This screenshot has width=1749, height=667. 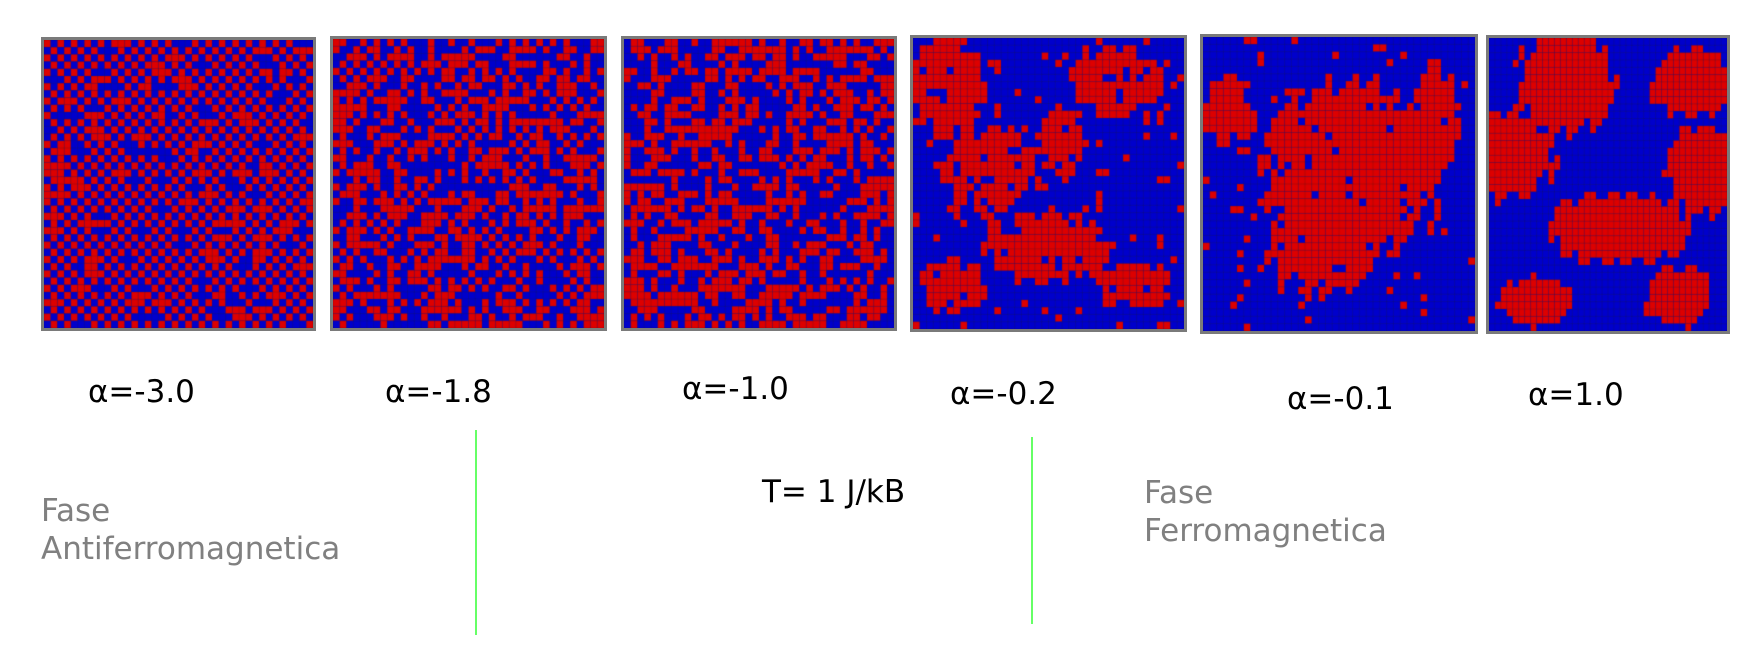 I want to click on alpha-label-3: α=-1.0, so click(x=735, y=389).